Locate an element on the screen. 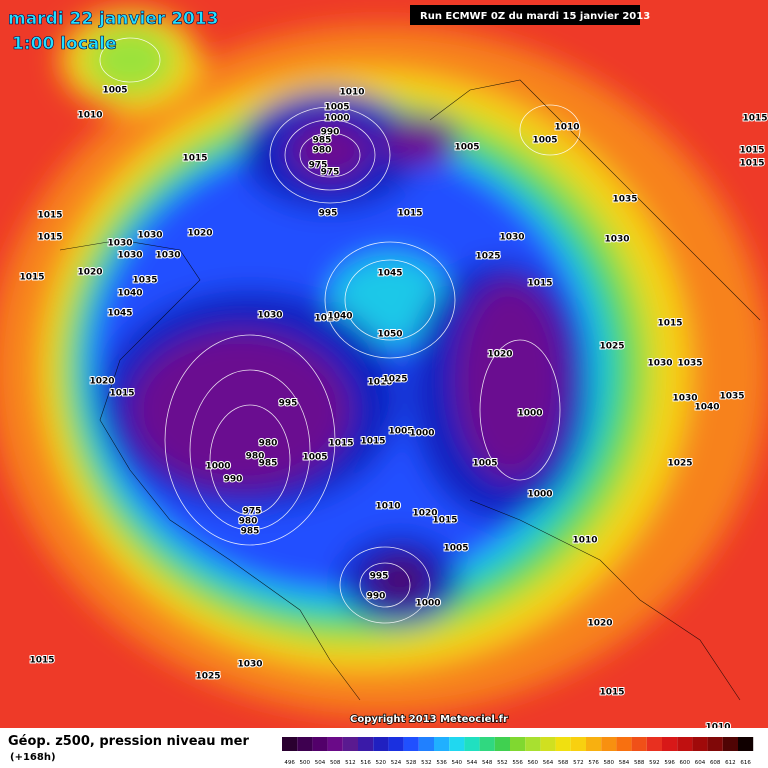  legend-label: 504 is located at coordinates (320, 763).